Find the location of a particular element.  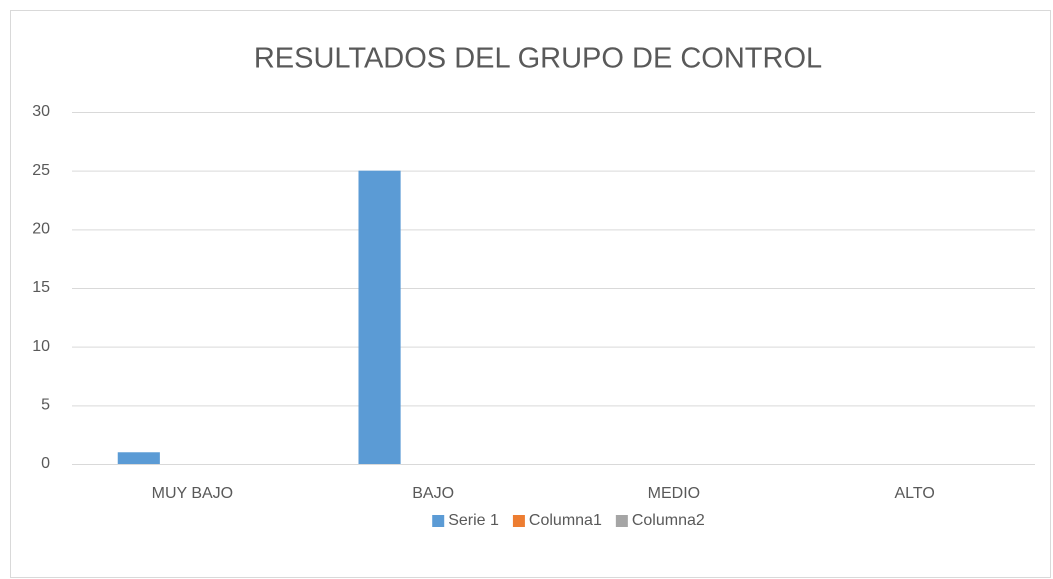

x-tick-label: MUY BAJO is located at coordinates (193, 493).